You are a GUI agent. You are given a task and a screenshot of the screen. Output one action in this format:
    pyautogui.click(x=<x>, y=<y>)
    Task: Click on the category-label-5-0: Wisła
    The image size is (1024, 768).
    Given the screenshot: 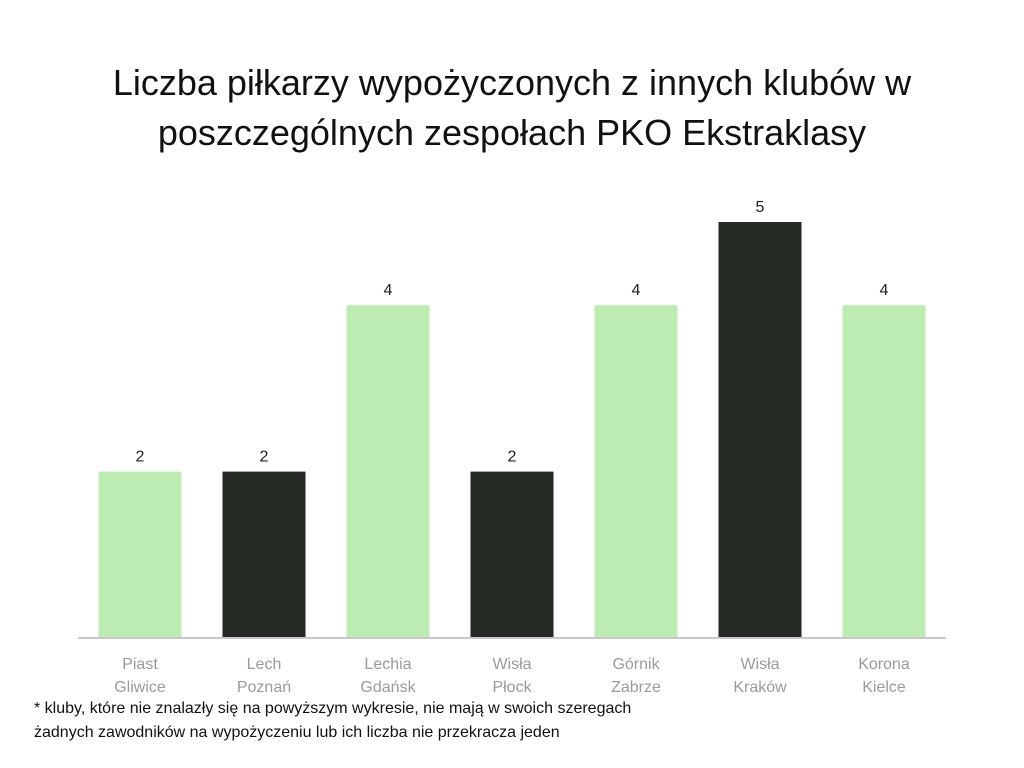 What is the action you would take?
    pyautogui.click(x=759, y=664)
    